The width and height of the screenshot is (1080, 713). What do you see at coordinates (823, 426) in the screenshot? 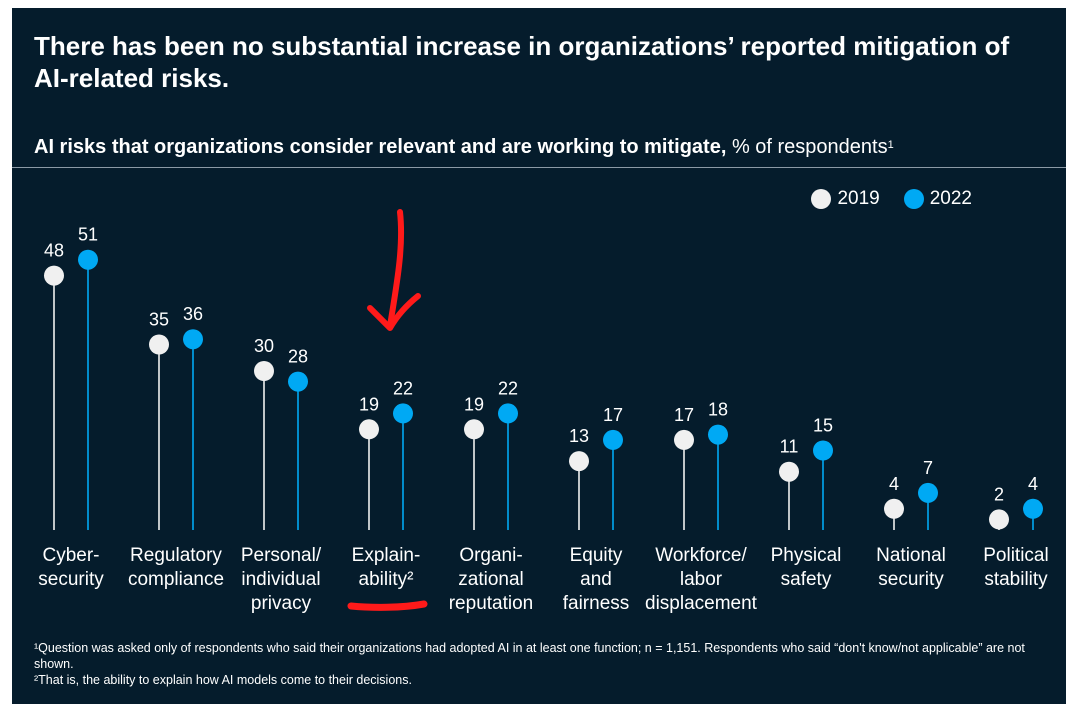
I see `data-label-2022-7: 15` at bounding box center [823, 426].